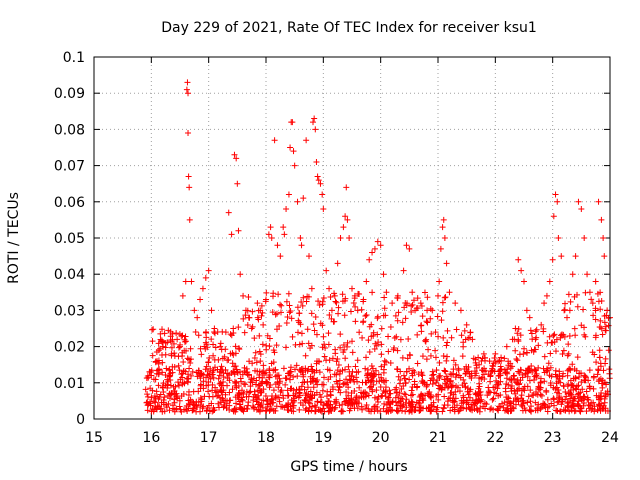  What do you see at coordinates (69, 239) in the screenshot?
I see `y-tick-label: 0.05` at bounding box center [69, 239].